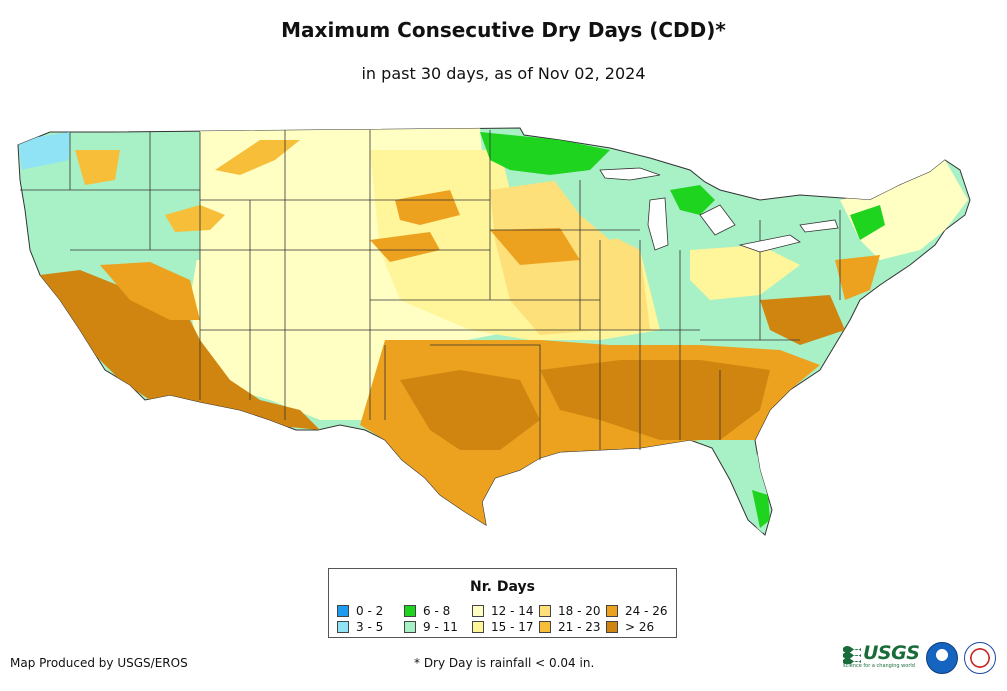  What do you see at coordinates (802, 320) in the screenshot?
I see `region-24-26-virginia` at bounding box center [802, 320].